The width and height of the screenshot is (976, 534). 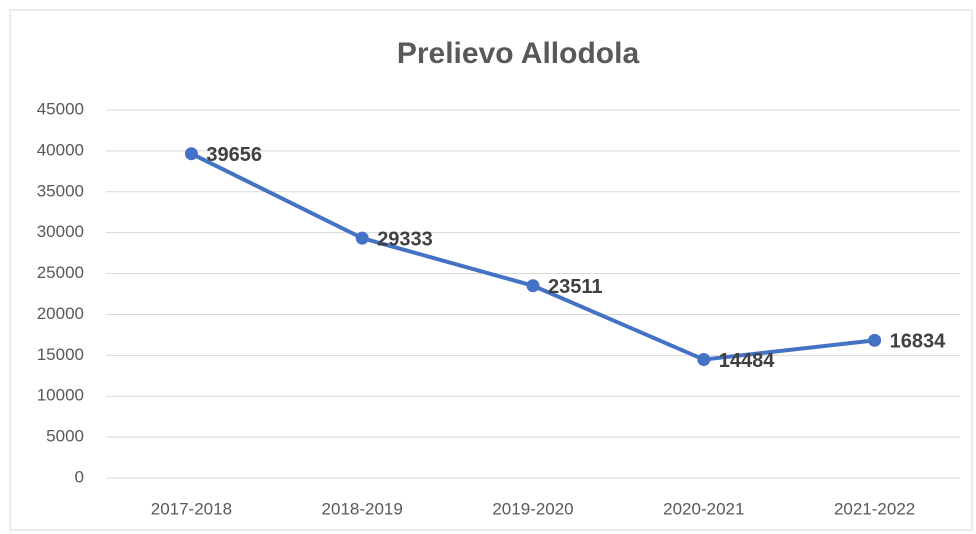 I want to click on y-tick-label: 35000, so click(x=60, y=190).